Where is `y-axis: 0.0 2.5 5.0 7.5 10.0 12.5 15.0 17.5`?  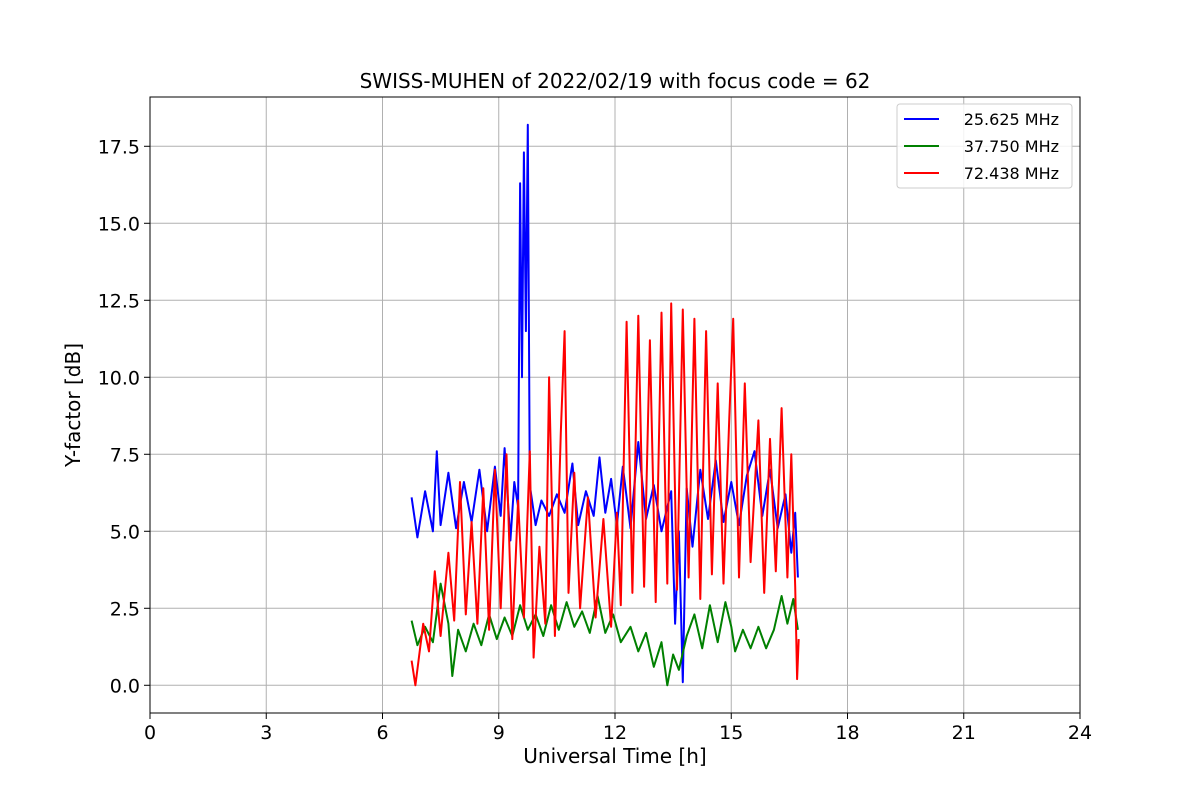 y-axis: 0.0 2.5 5.0 7.5 10.0 12.5 15.0 17.5 is located at coordinates (124, 416).